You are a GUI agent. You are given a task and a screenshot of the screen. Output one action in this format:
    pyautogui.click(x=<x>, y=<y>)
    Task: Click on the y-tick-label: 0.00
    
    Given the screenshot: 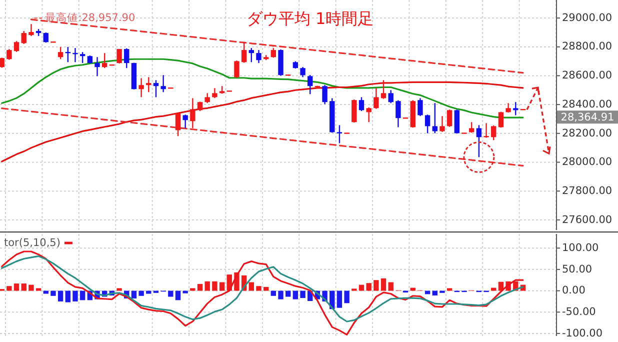 What is the action you would take?
    pyautogui.click(x=574, y=290)
    